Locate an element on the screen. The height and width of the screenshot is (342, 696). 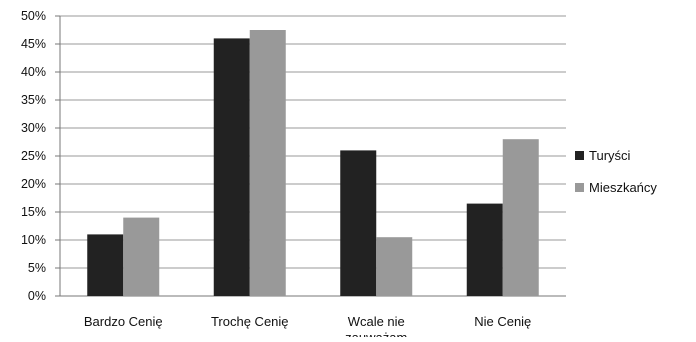
legend-label: Turyści is located at coordinates (610, 155).